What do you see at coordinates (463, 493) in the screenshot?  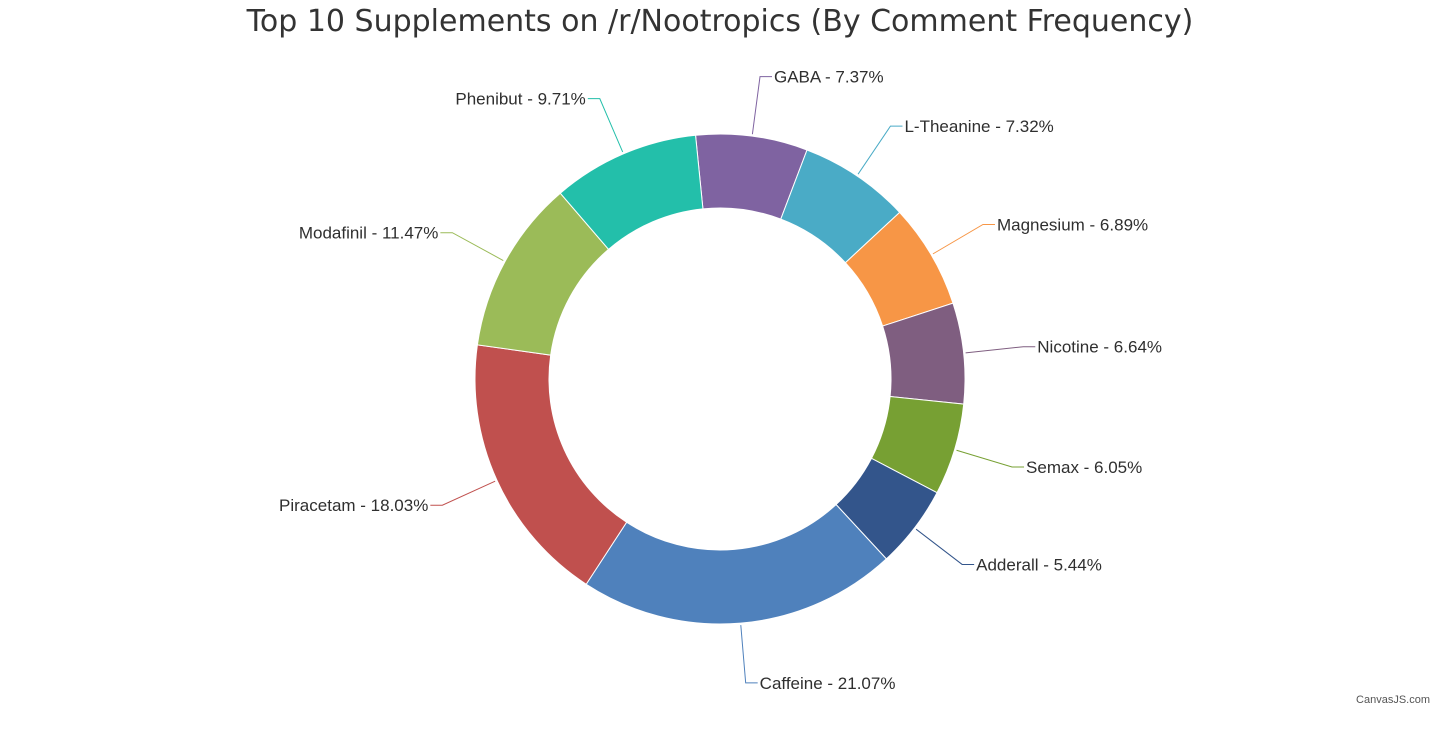 I see `leader-line-piracetam` at bounding box center [463, 493].